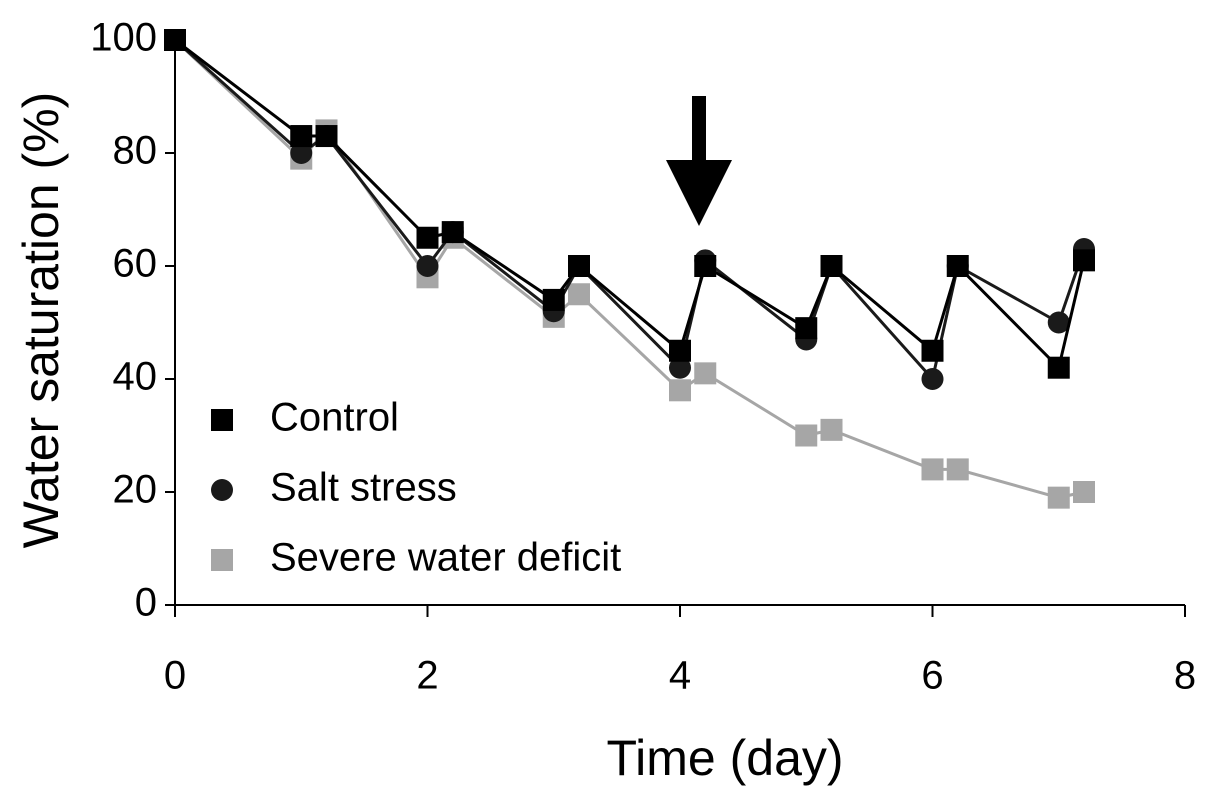  What do you see at coordinates (334, 418) in the screenshot?
I see `legend-label: Control` at bounding box center [334, 418].